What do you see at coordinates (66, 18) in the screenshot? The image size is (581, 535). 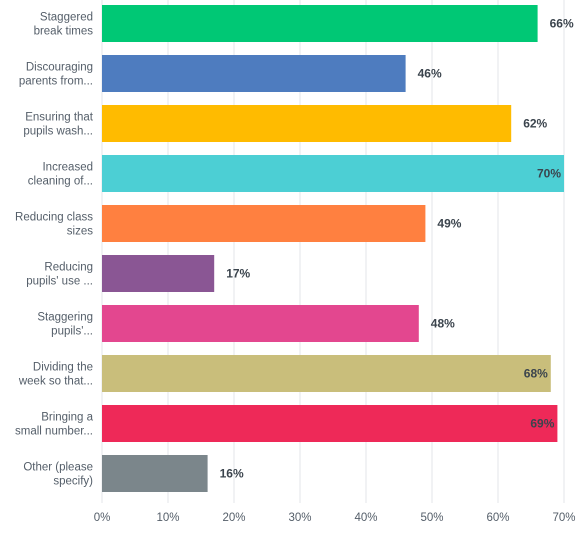 I see `category-label-line: Staggered` at bounding box center [66, 18].